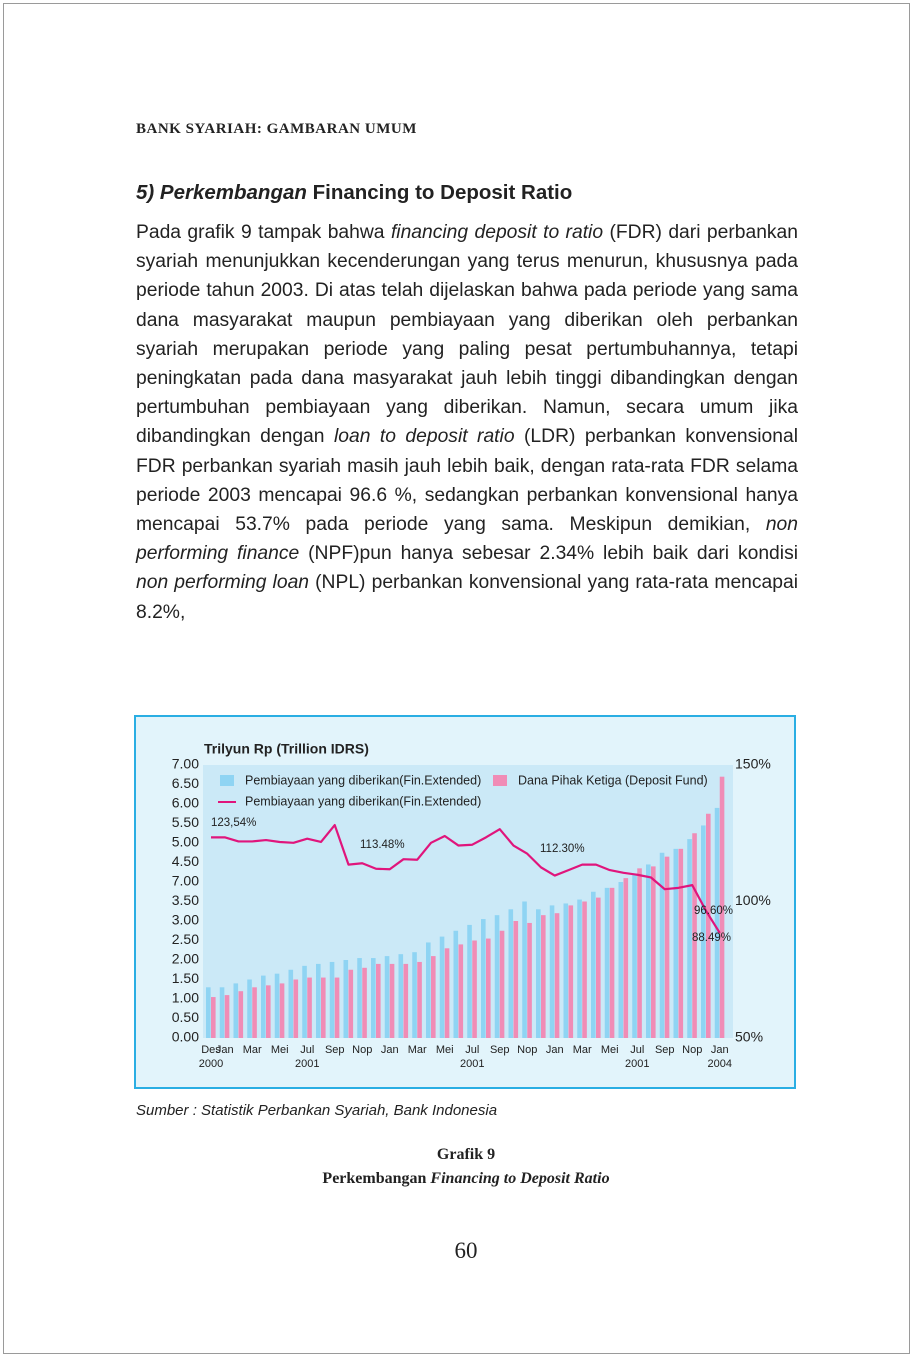 This screenshot has height=1359, width=915. Describe the element at coordinates (466, 1154) in the screenshot. I see `caption-label: Grafik 9` at that location.